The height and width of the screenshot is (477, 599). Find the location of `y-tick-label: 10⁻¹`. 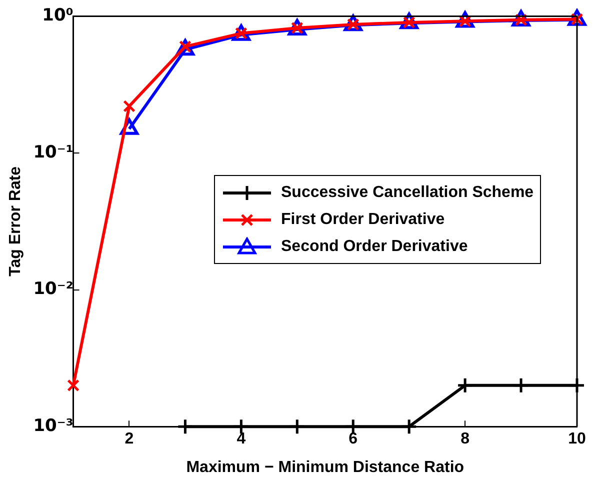

y-tick-label: 10⁻¹ is located at coordinates (53, 152).